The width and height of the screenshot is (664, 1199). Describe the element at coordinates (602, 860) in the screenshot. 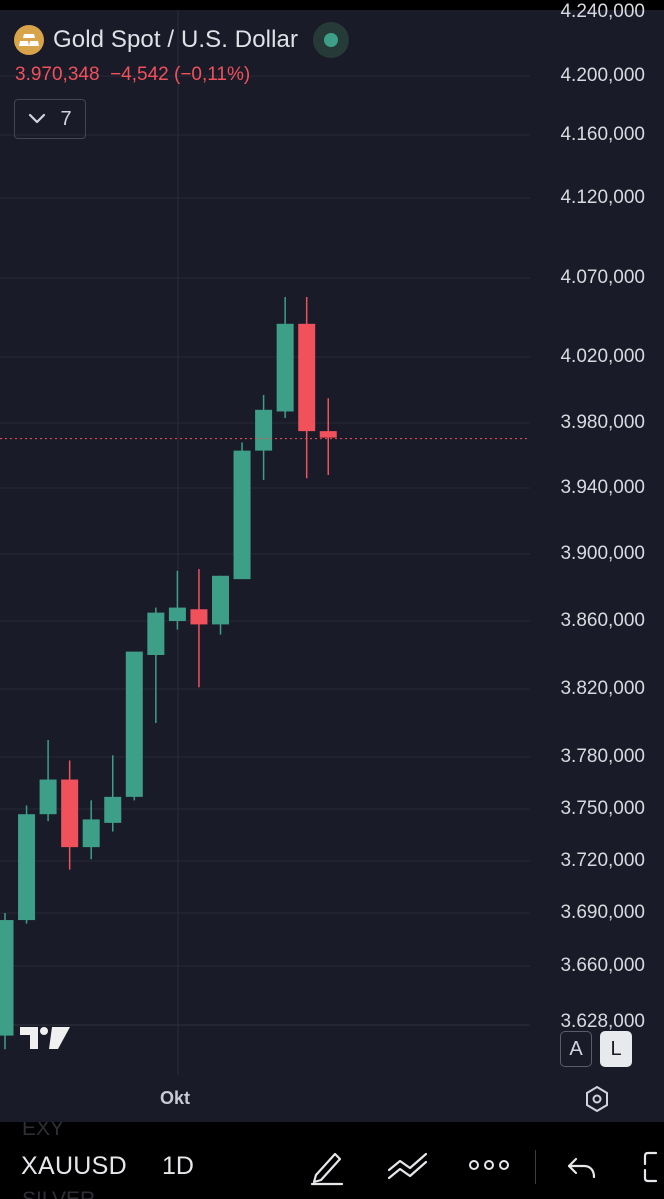

I see `price-axis-label: 3.720,000` at that location.